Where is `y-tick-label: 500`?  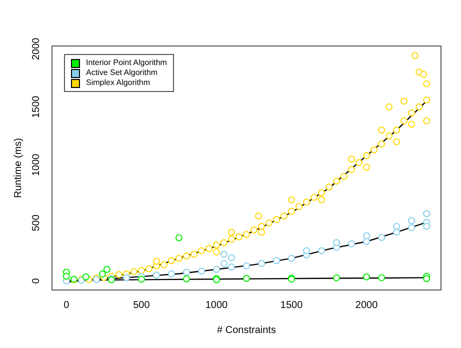 y-tick-label: 500 is located at coordinates (36, 223).